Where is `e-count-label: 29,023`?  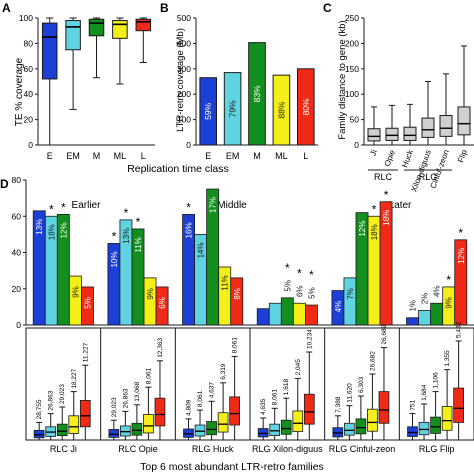
e-count-label: 29,023 is located at coordinates (114, 407).